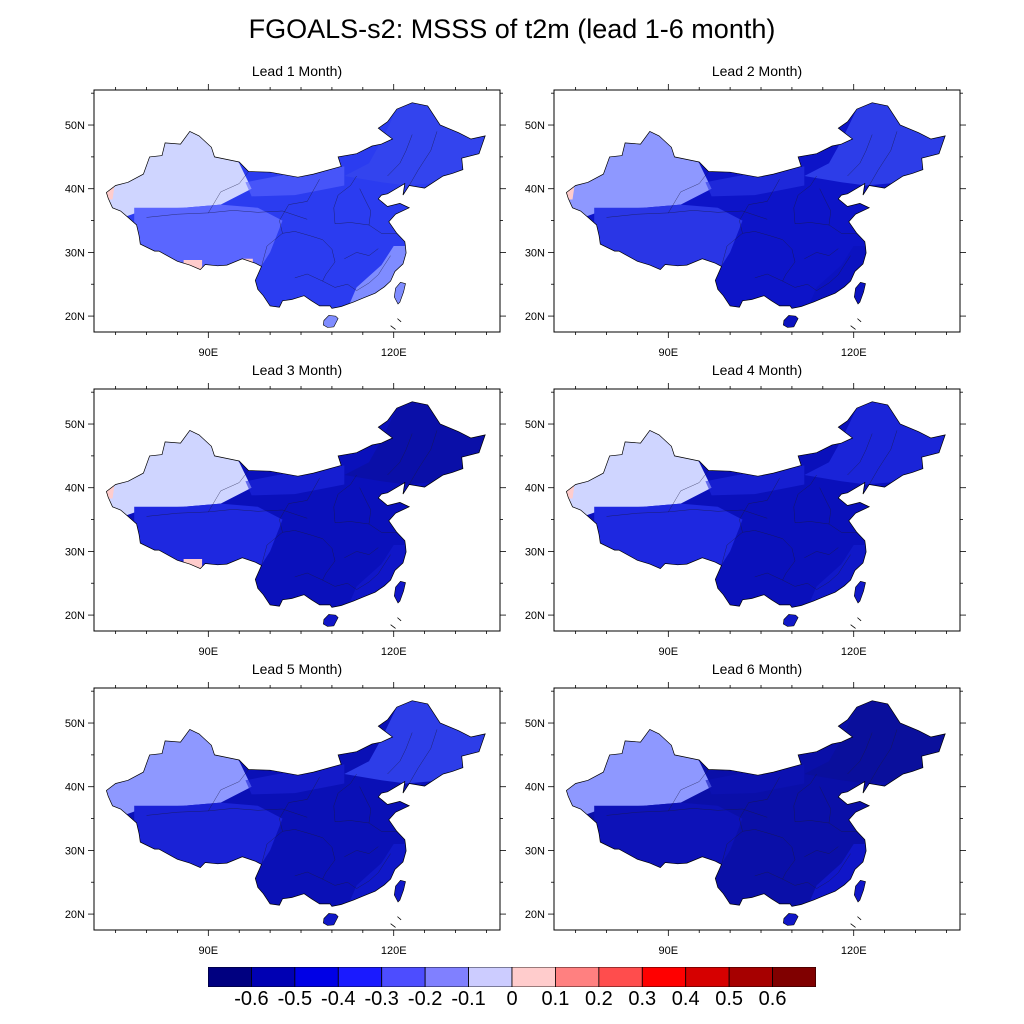  I want to click on panel-title: Lead 6 Month), so click(757, 669).